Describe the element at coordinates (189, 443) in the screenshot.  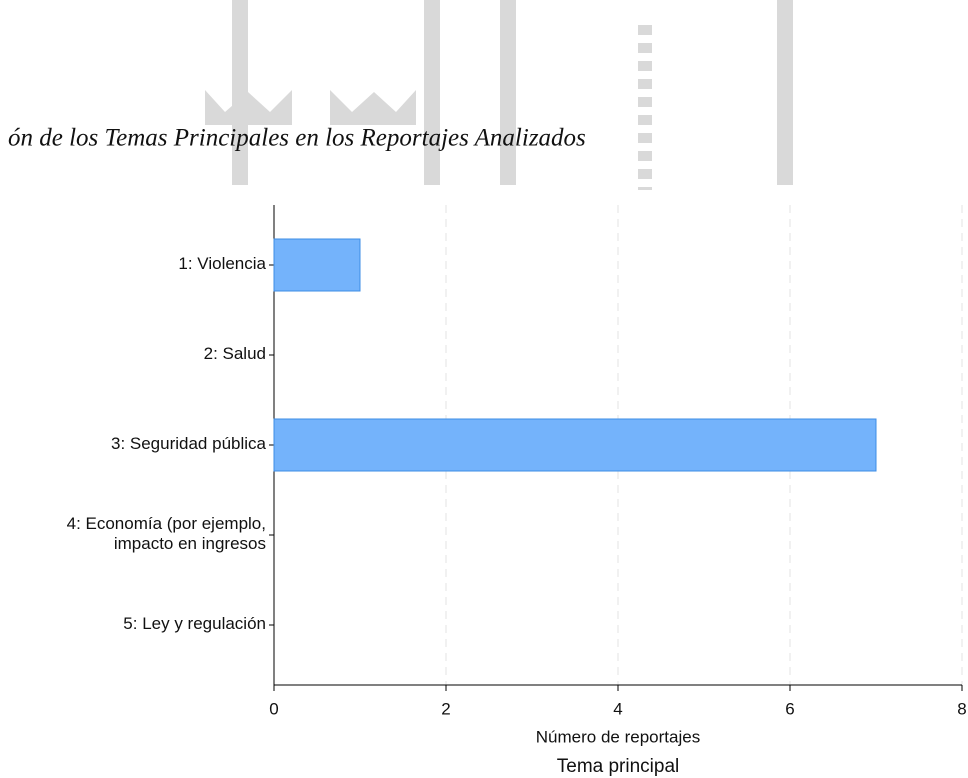
I see `y-tick-label: 3: Seguridad pública` at that location.